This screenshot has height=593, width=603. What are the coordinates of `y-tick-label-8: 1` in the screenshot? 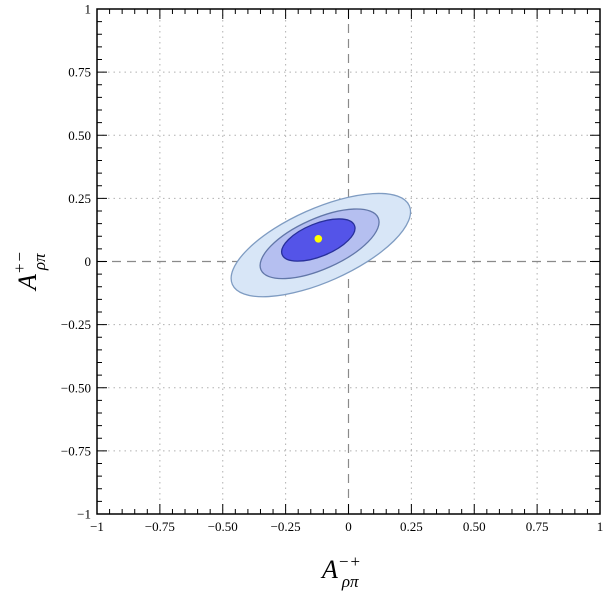 It's located at (88, 9).